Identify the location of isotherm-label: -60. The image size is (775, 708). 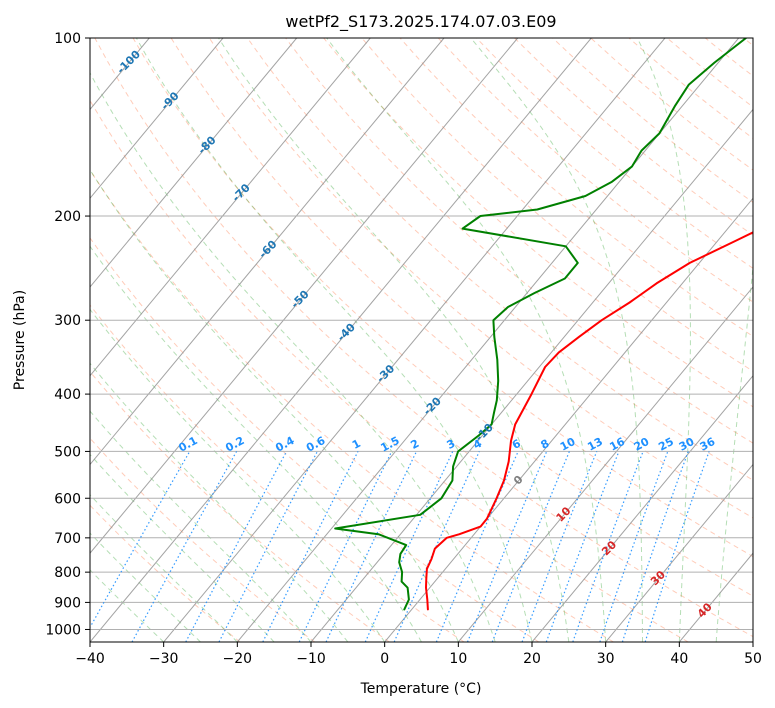
(267, 248).